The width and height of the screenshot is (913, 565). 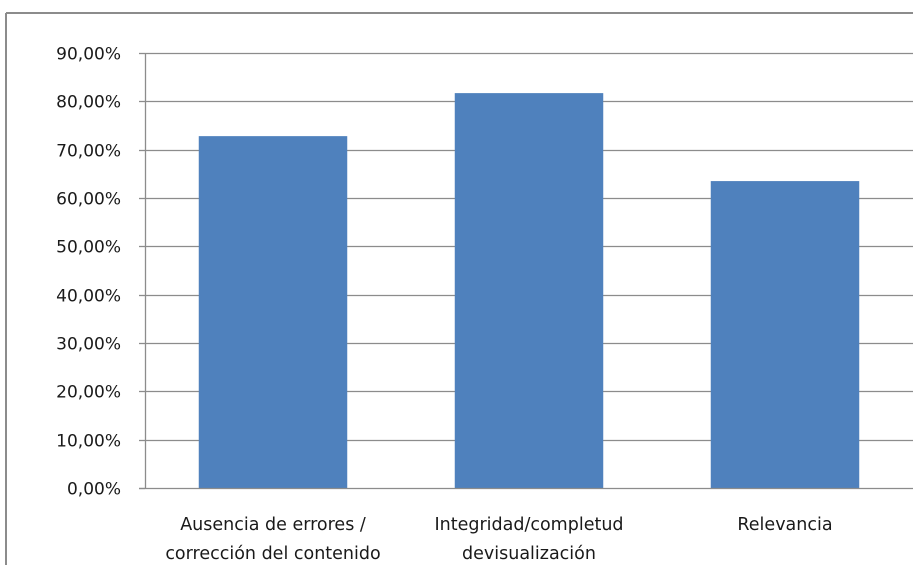 What do you see at coordinates (528, 525) in the screenshot?
I see `x-category-label: Integridad/completud` at bounding box center [528, 525].